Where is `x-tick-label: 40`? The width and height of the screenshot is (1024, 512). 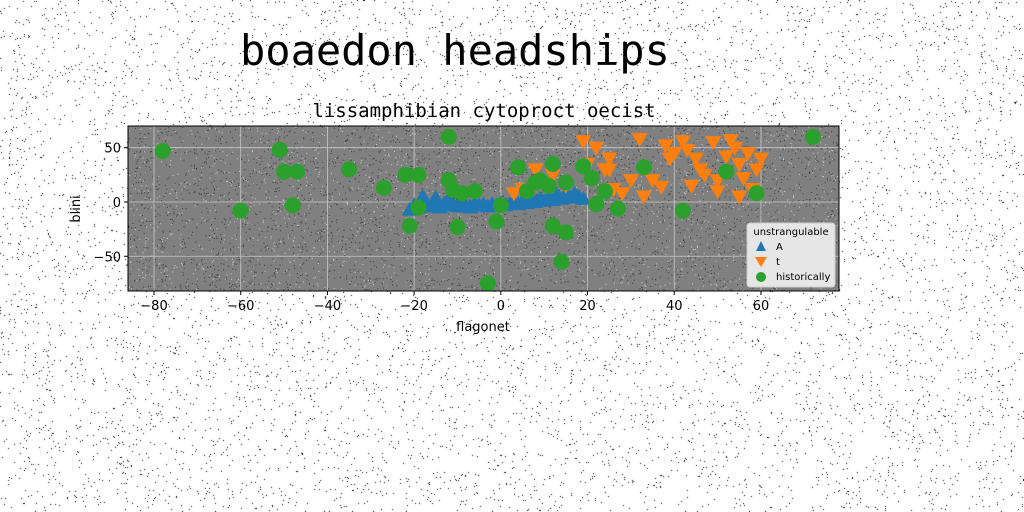
x-tick-label: 40 is located at coordinates (674, 306).